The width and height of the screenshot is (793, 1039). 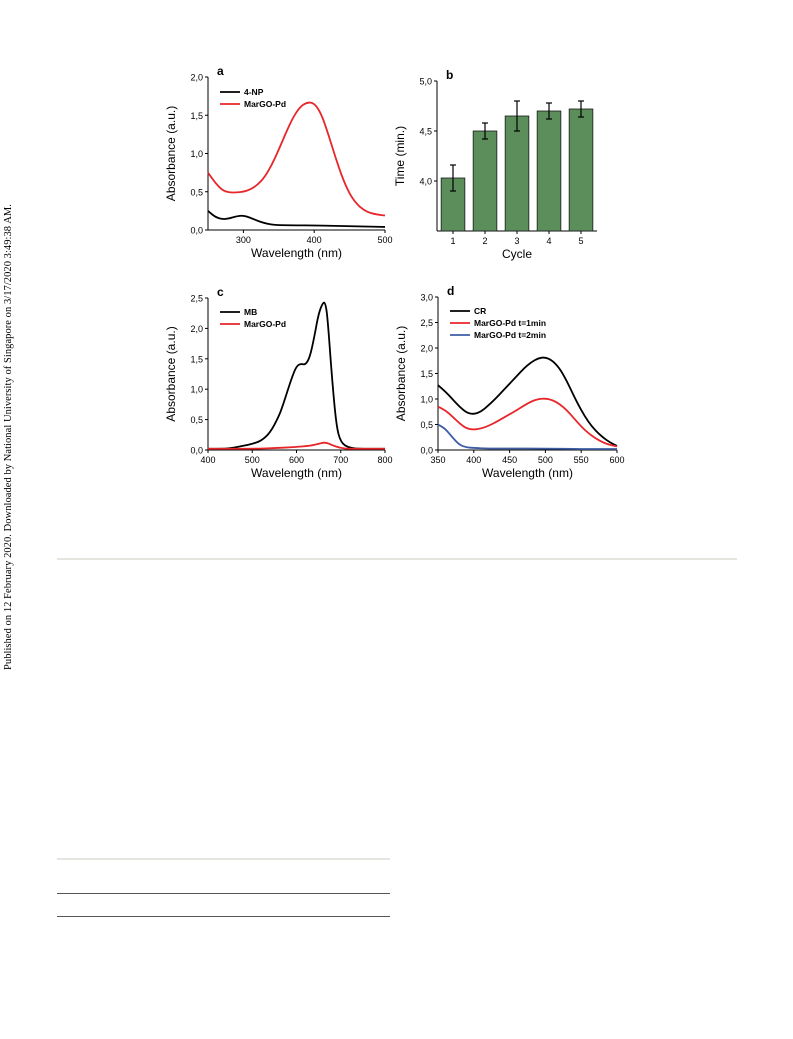 What do you see at coordinates (449, 75) in the screenshot?
I see `panel-label: b` at bounding box center [449, 75].